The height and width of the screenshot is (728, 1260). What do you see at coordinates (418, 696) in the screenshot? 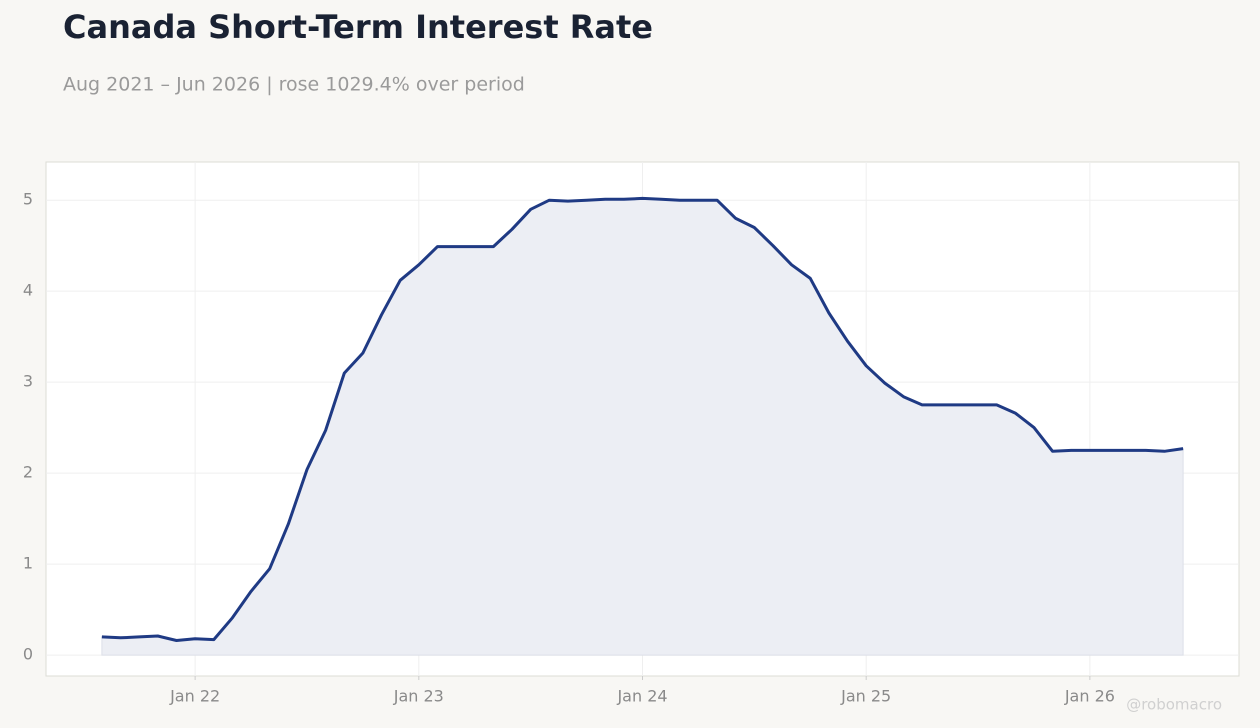
I see `x-tick-label: Jan 23` at bounding box center [418, 696].